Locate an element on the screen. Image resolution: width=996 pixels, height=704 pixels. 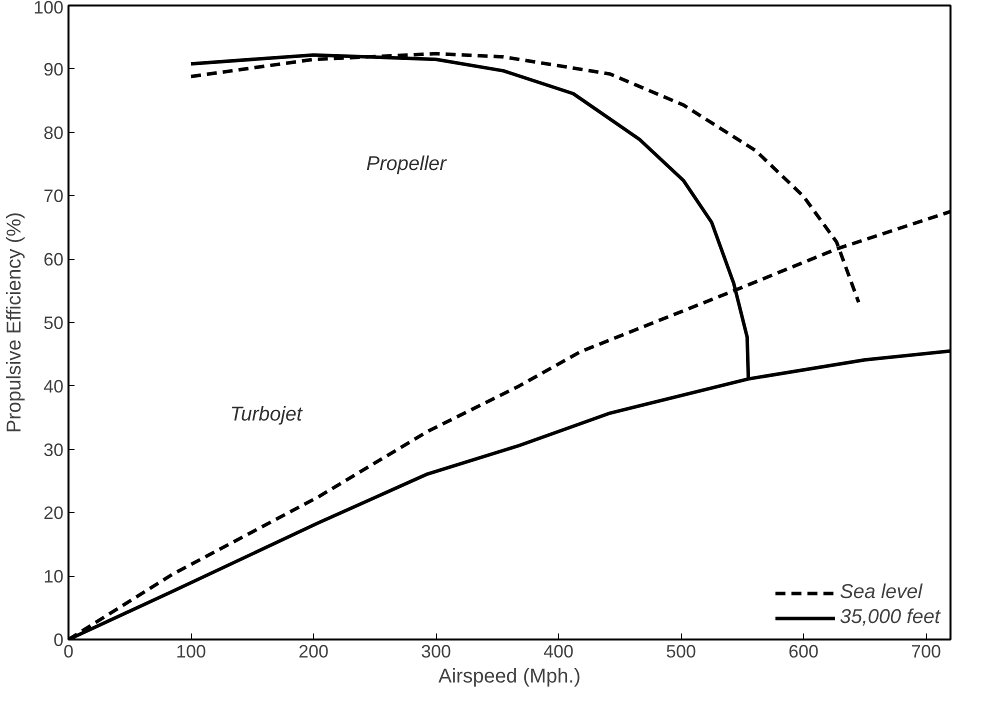
x-tick-label: 400 is located at coordinates (558, 652).